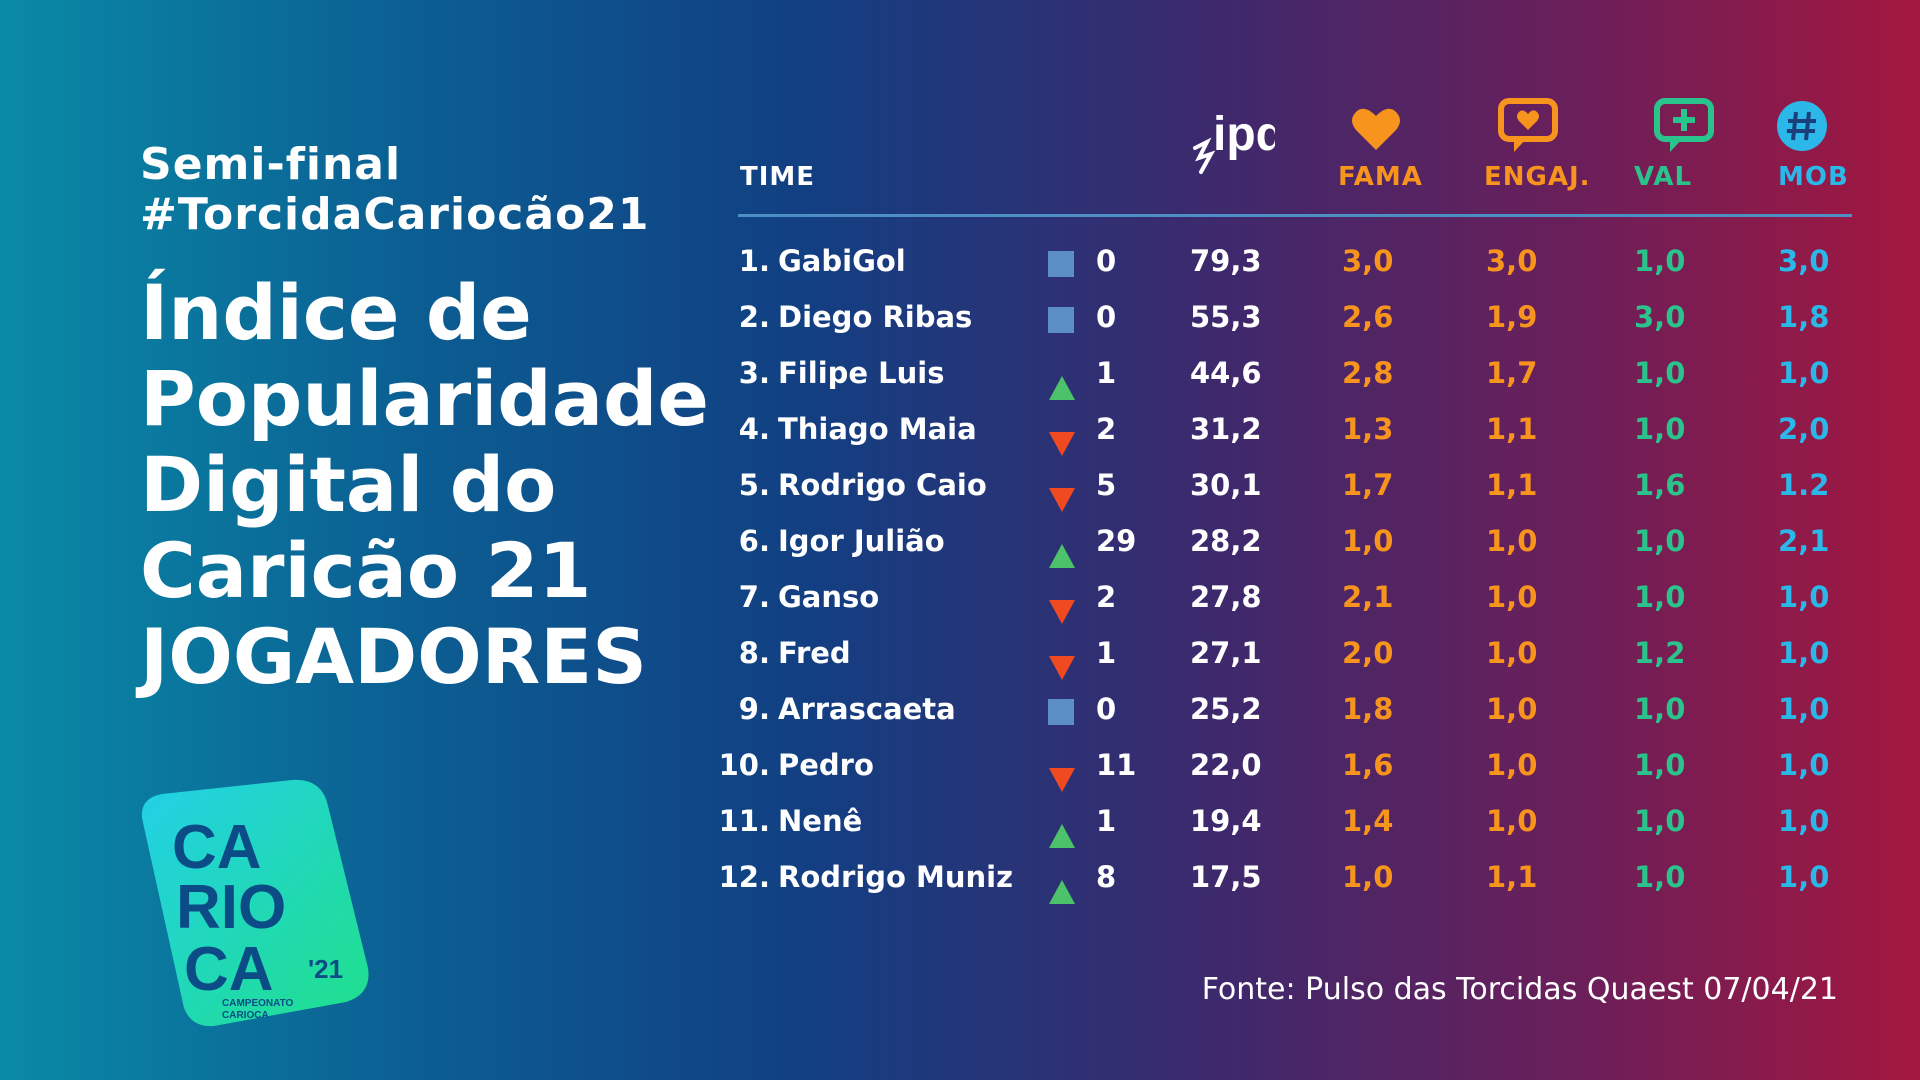  I want to click on table-row: 8. Fred 1 27,1 2,0 1,0 1,2 1,0, so click(1290, 653).